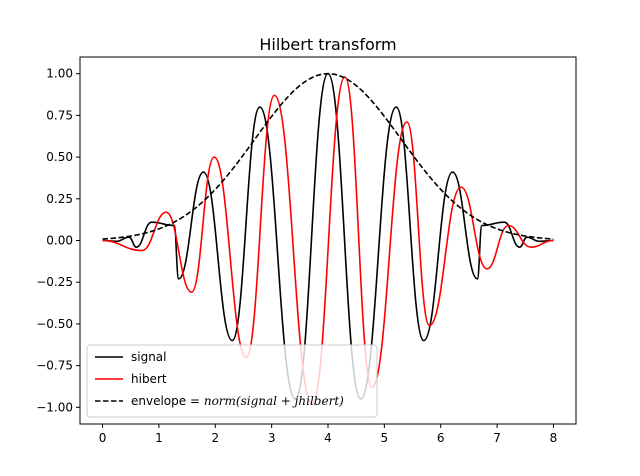  I want to click on x-tick-label: 2, so click(215, 438).